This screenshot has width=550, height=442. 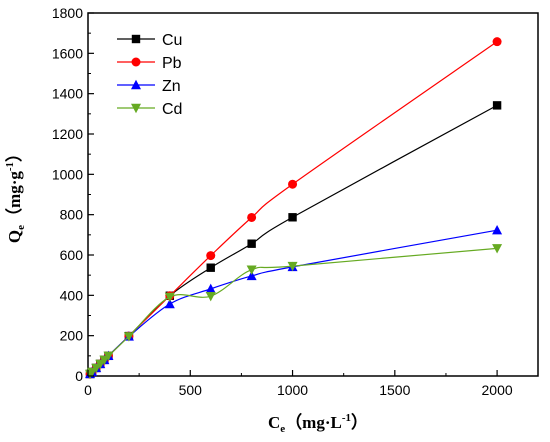 What do you see at coordinates (318, 423) in the screenshot?
I see `x-axis-label: Ce（mg·L-1）` at bounding box center [318, 423].